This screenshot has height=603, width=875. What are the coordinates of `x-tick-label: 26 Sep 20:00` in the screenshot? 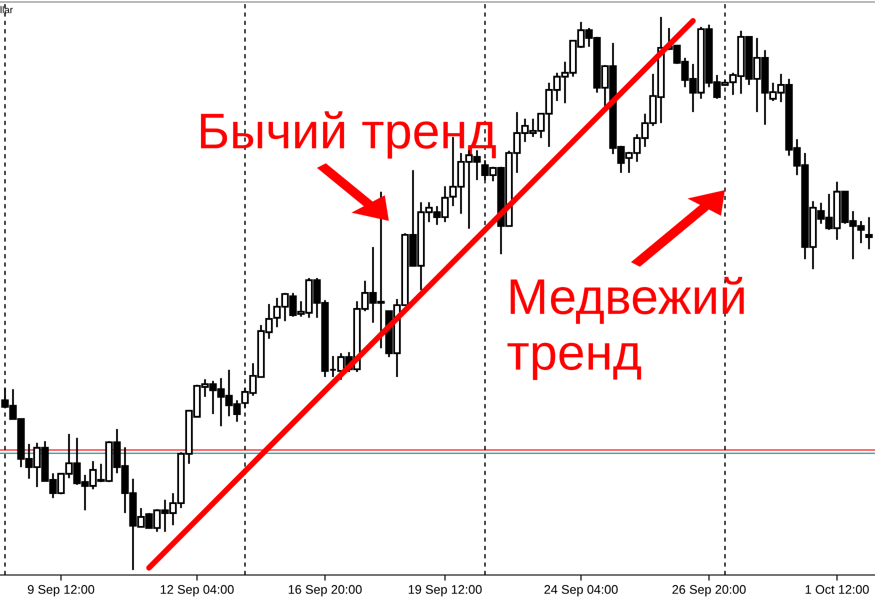 It's located at (709, 590).